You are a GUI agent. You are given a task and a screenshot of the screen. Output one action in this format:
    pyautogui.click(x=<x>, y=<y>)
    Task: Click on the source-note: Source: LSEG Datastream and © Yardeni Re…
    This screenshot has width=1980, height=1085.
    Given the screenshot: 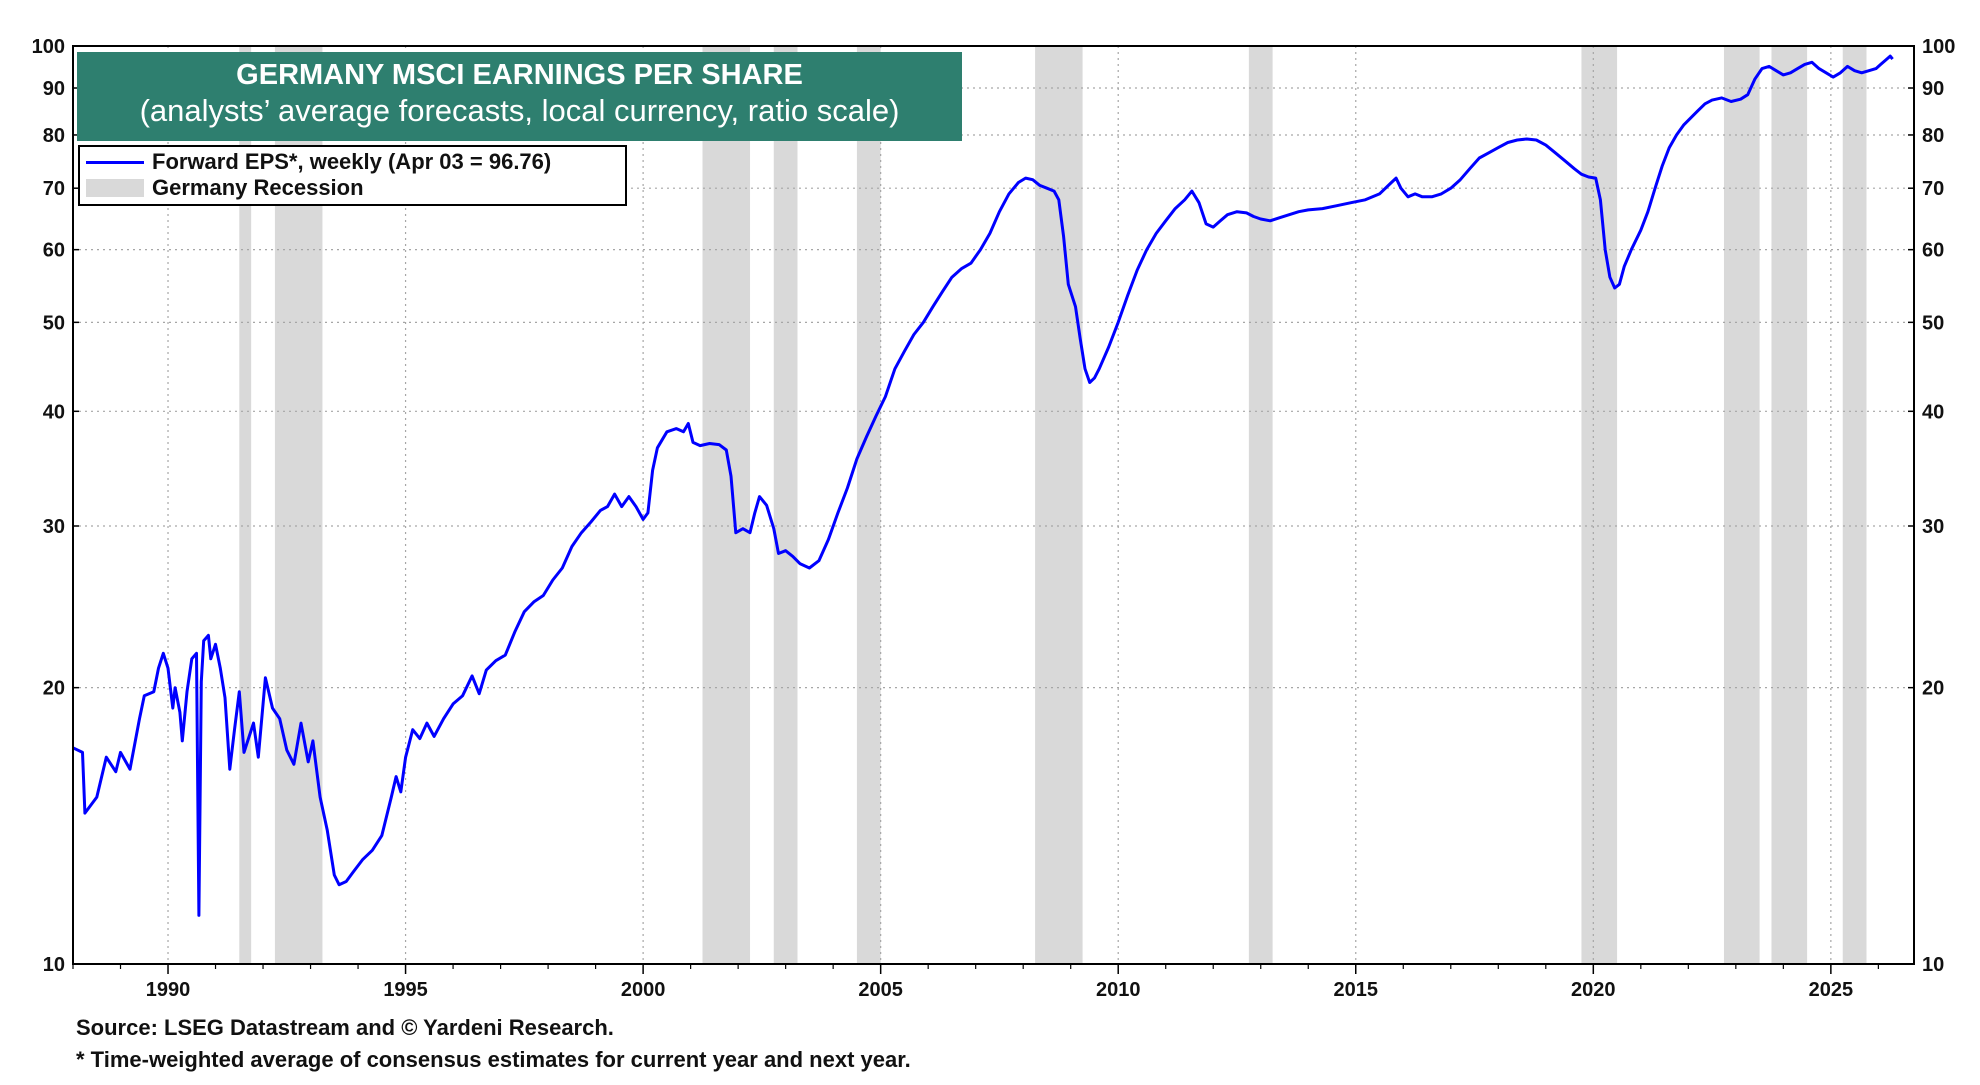 What is the action you would take?
    pyautogui.click(x=345, y=1027)
    